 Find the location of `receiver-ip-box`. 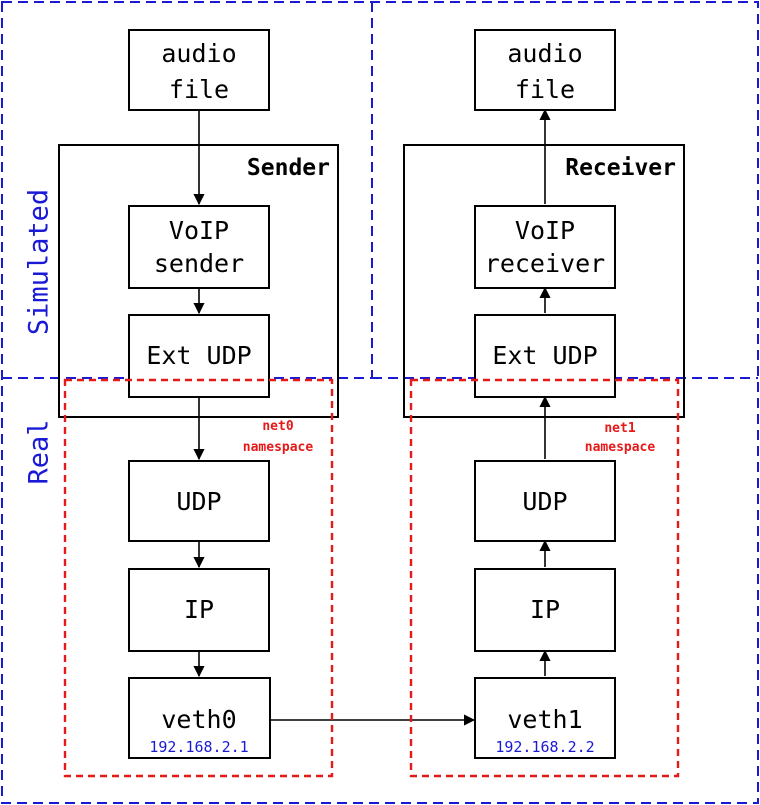

receiver-ip-box is located at coordinates (545, 610).